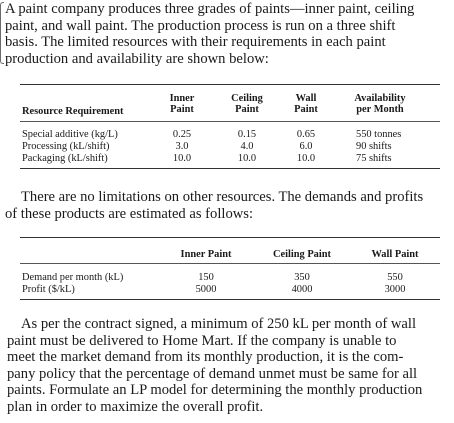 The height and width of the screenshot is (423, 454). Describe the element at coordinates (182, 146) in the screenshot. I see `cell-value: 3.0` at that location.